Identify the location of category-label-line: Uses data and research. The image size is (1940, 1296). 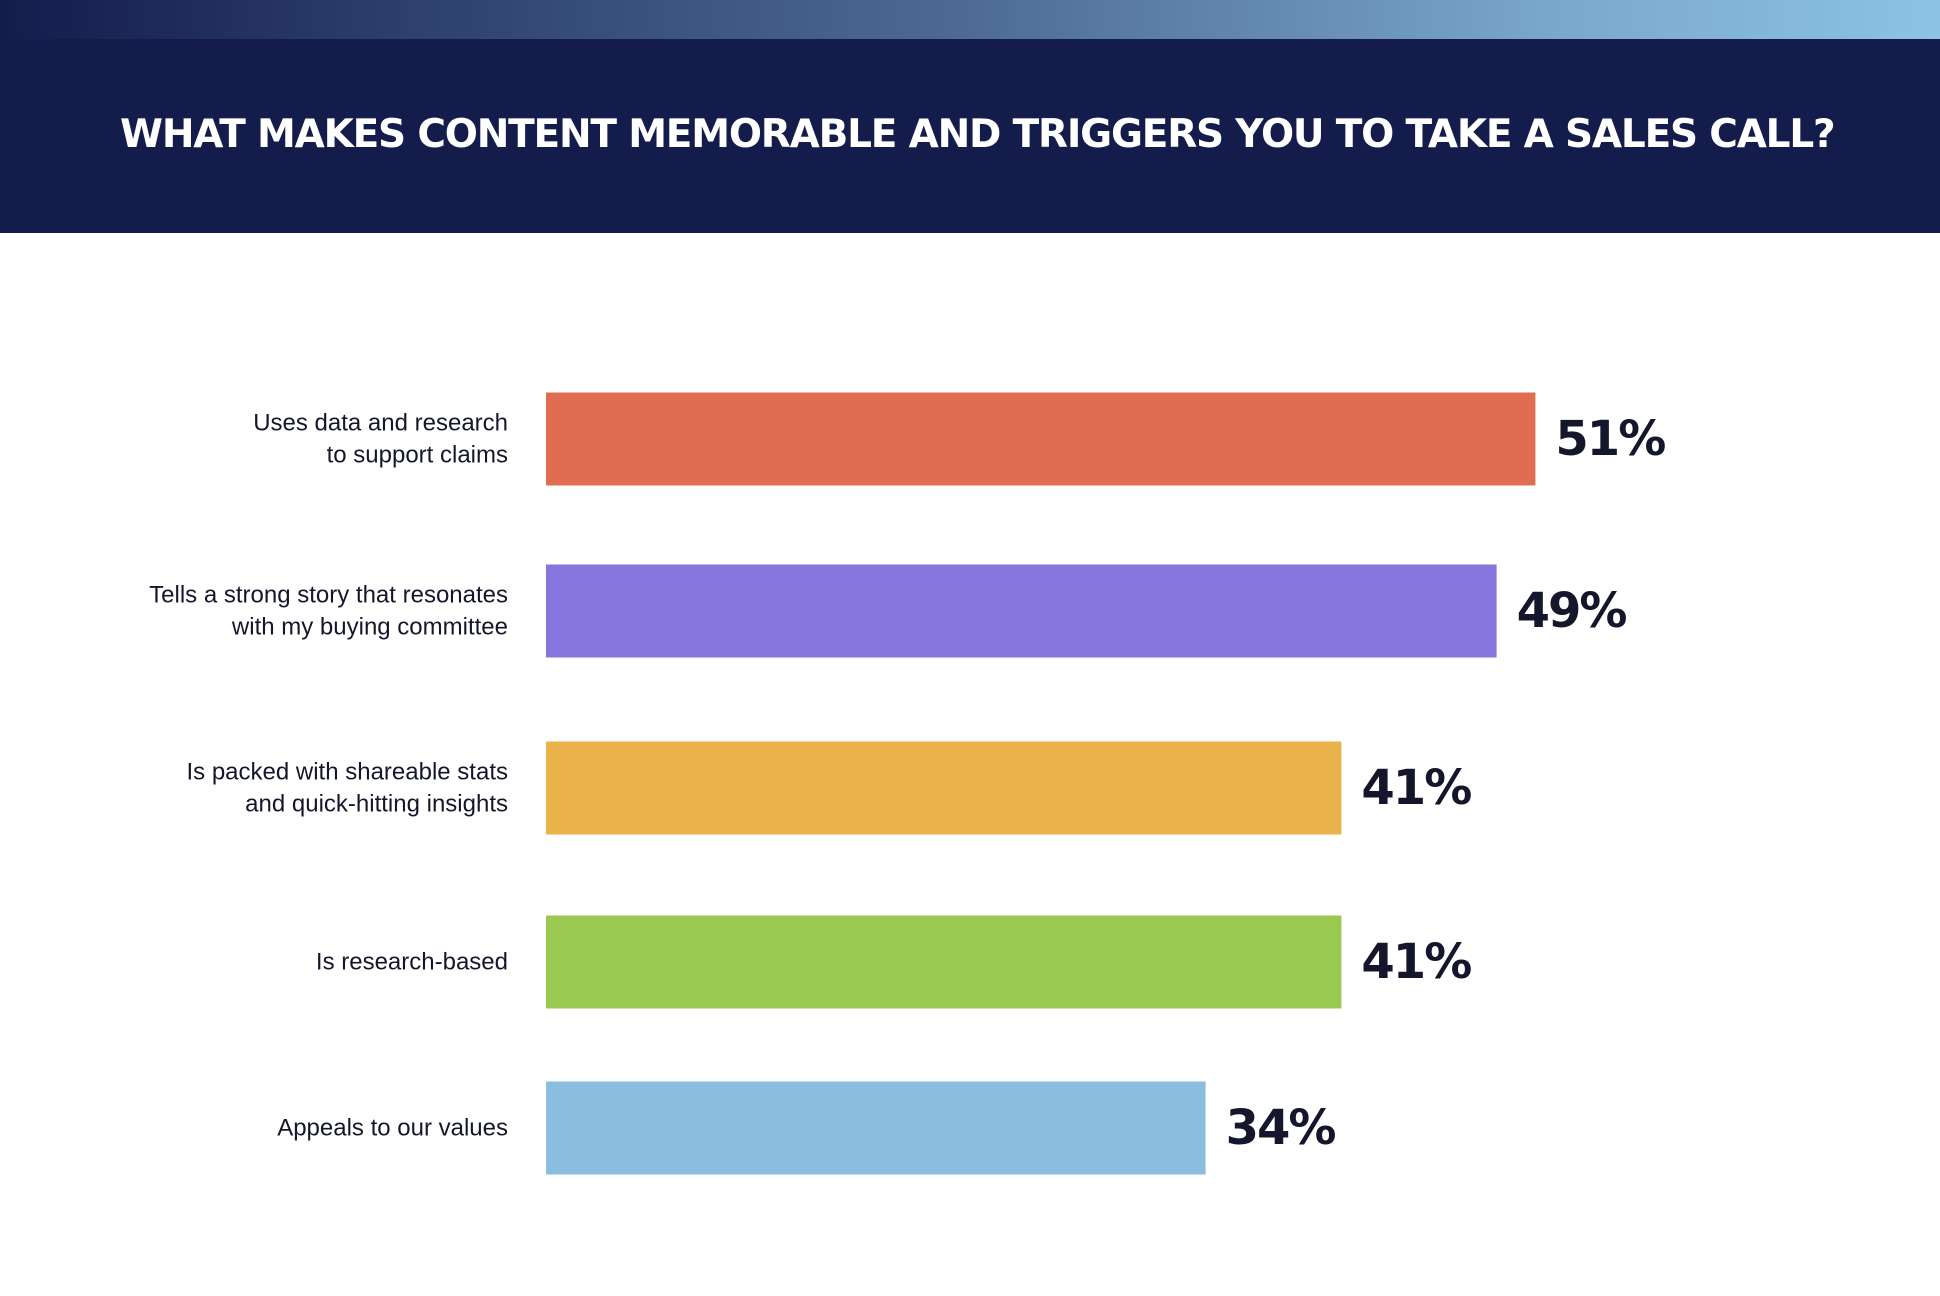
(380, 423).